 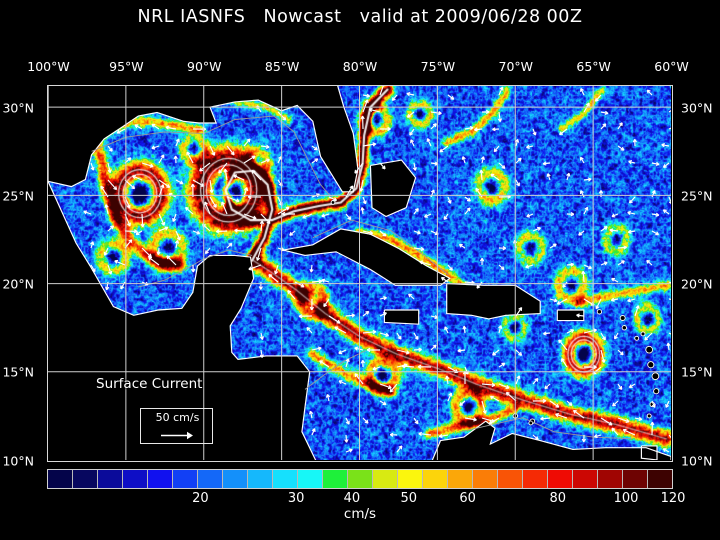 I want to click on lat-tick-label-left: 15°N, so click(x=18, y=372).